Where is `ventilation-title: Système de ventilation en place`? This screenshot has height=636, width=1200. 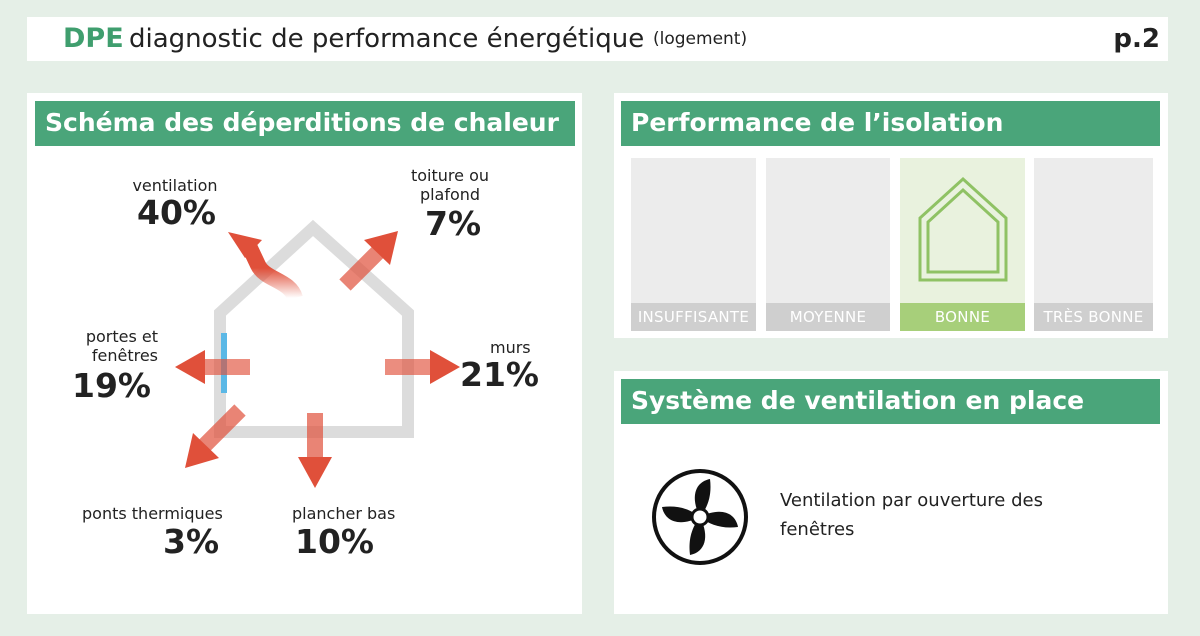 ventilation-title: Système de ventilation en place is located at coordinates (890, 401).